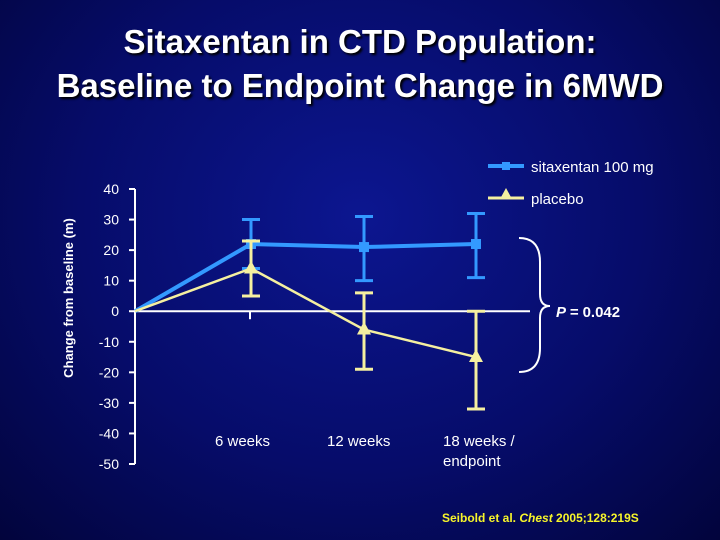  I want to click on y-tick-label: 0, so click(115, 311).